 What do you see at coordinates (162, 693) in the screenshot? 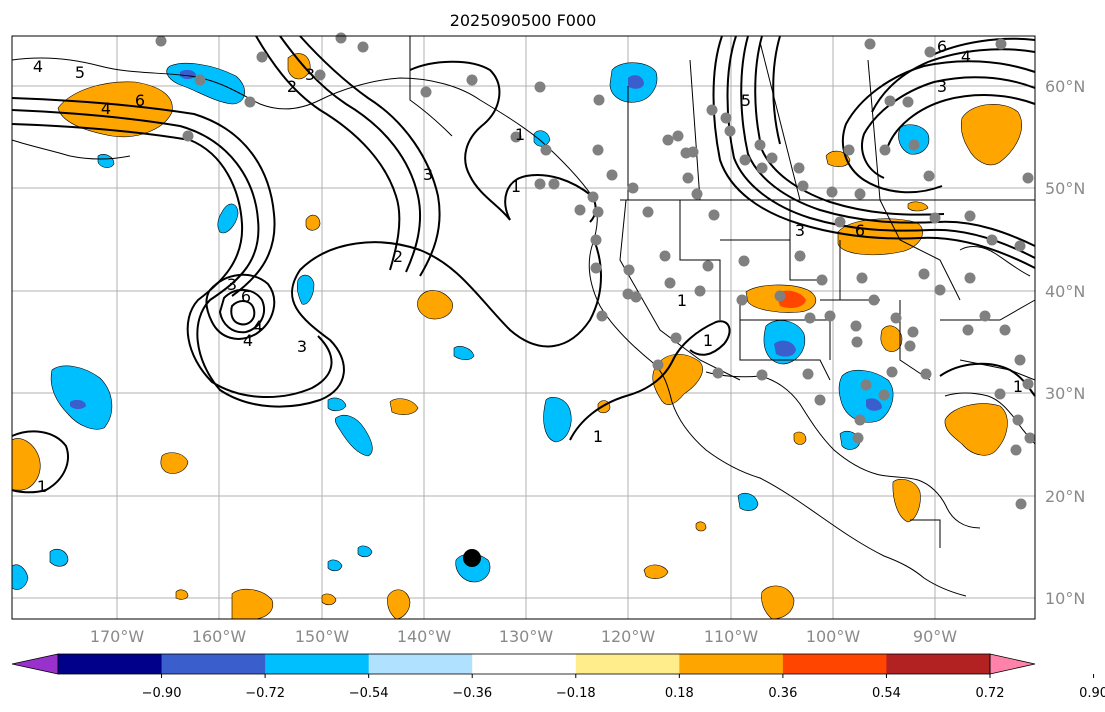
I see `colorbar-tick-label: −0.90` at bounding box center [162, 693].